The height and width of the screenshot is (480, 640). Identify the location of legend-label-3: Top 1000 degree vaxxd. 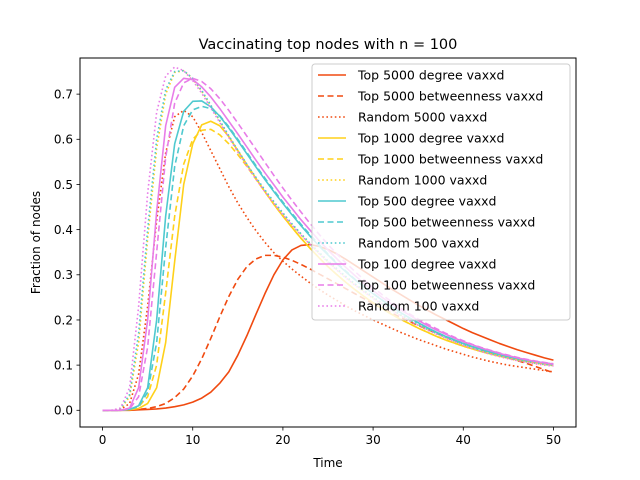
(430, 138).